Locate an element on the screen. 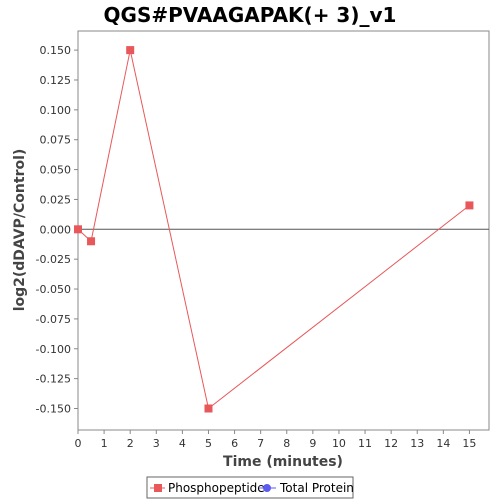 The width and height of the screenshot is (500, 500). y-tick-label: 0.150 is located at coordinates (56, 50).